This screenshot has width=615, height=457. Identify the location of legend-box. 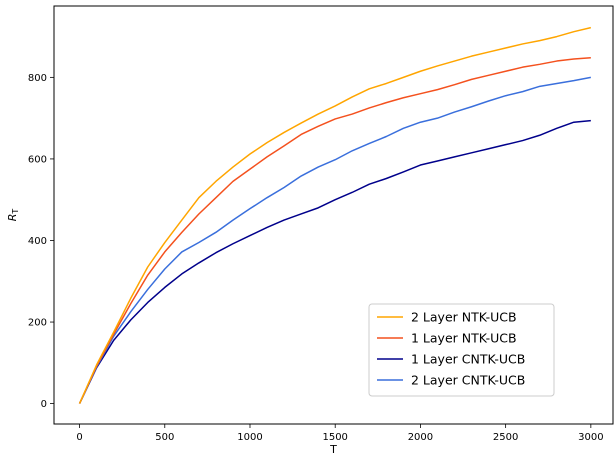
(461, 350).